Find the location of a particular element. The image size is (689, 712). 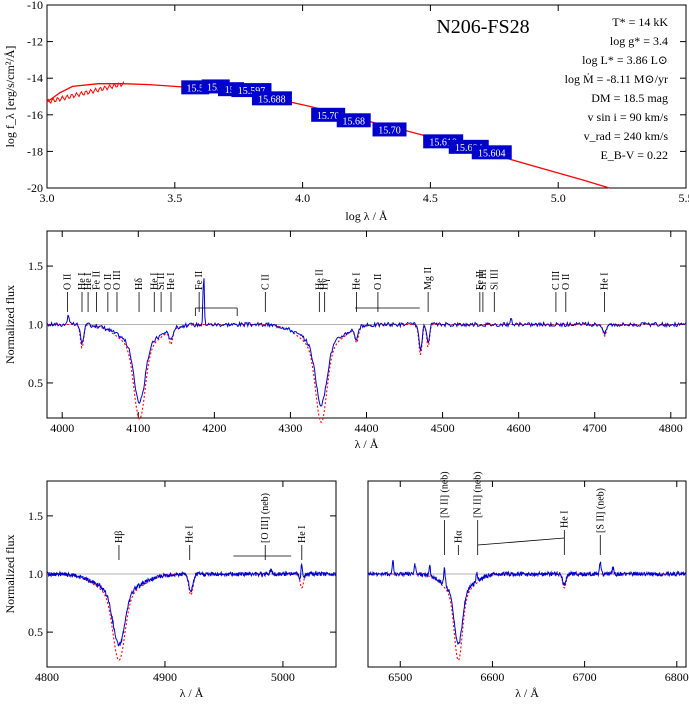

spec-hb-xtick-label: 5000 is located at coordinates (283, 677).